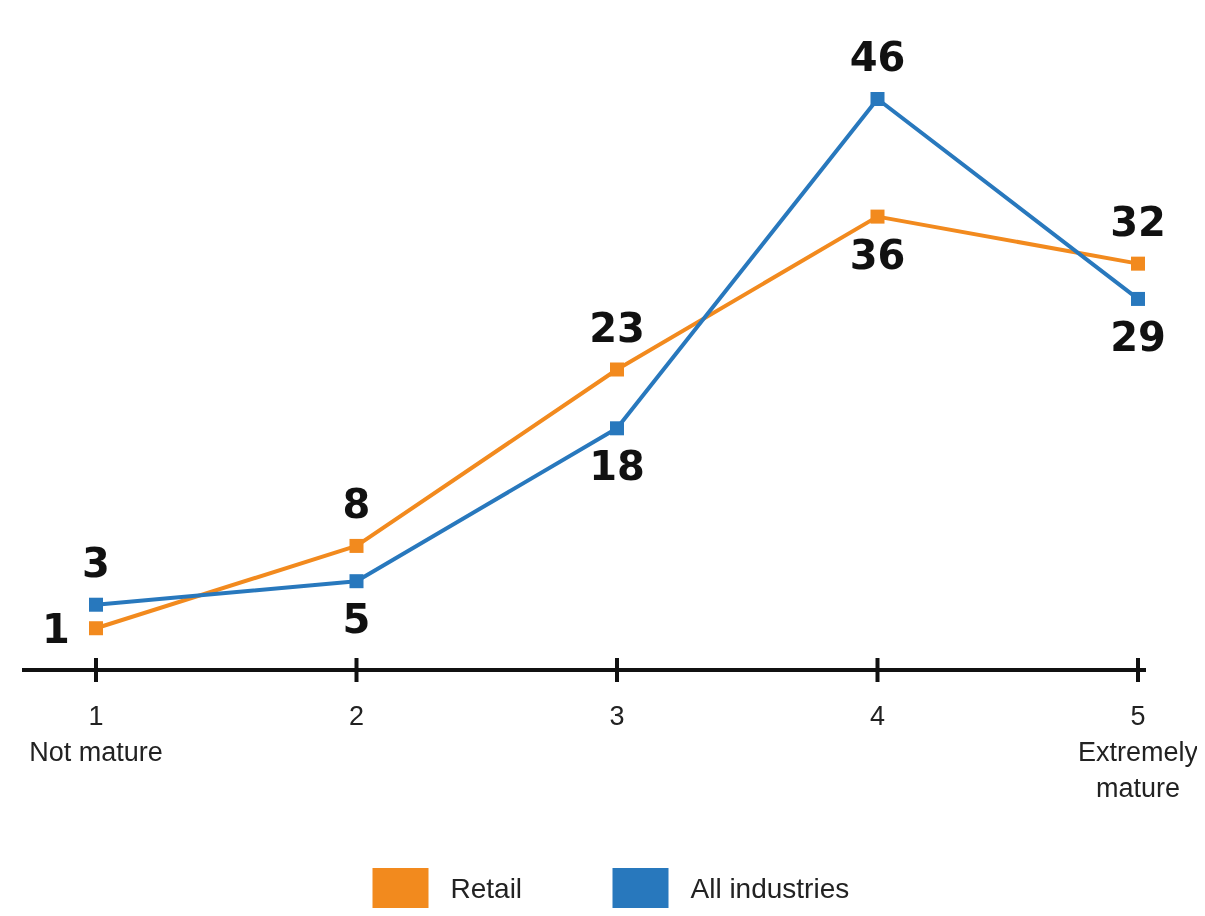  What do you see at coordinates (877, 57) in the screenshot?
I see `data-label: 46` at bounding box center [877, 57].